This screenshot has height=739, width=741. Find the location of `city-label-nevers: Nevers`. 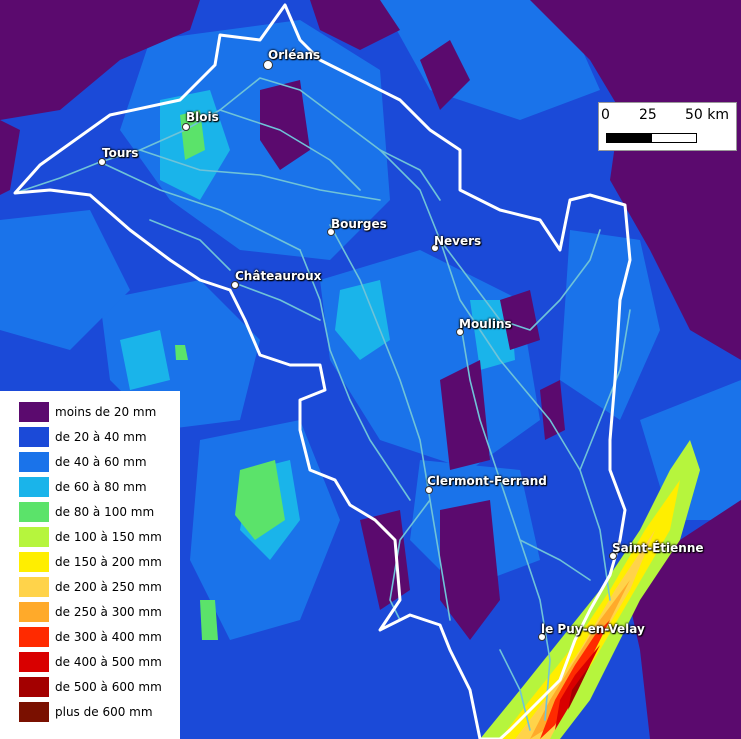

city-label-nevers: Nevers is located at coordinates (458, 241).